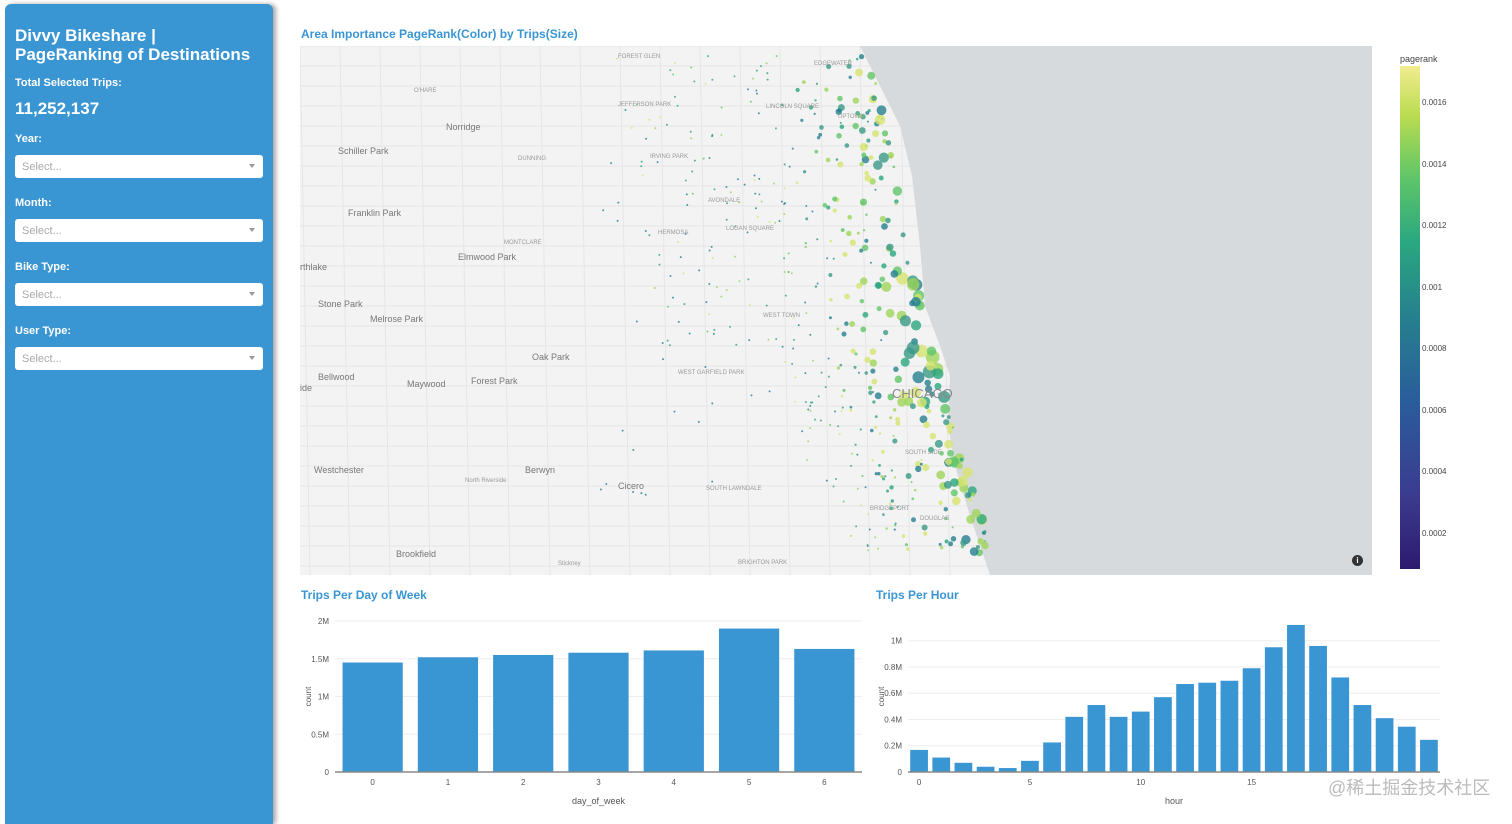  I want to click on colorbar-tick: 0.0012, so click(1434, 225).